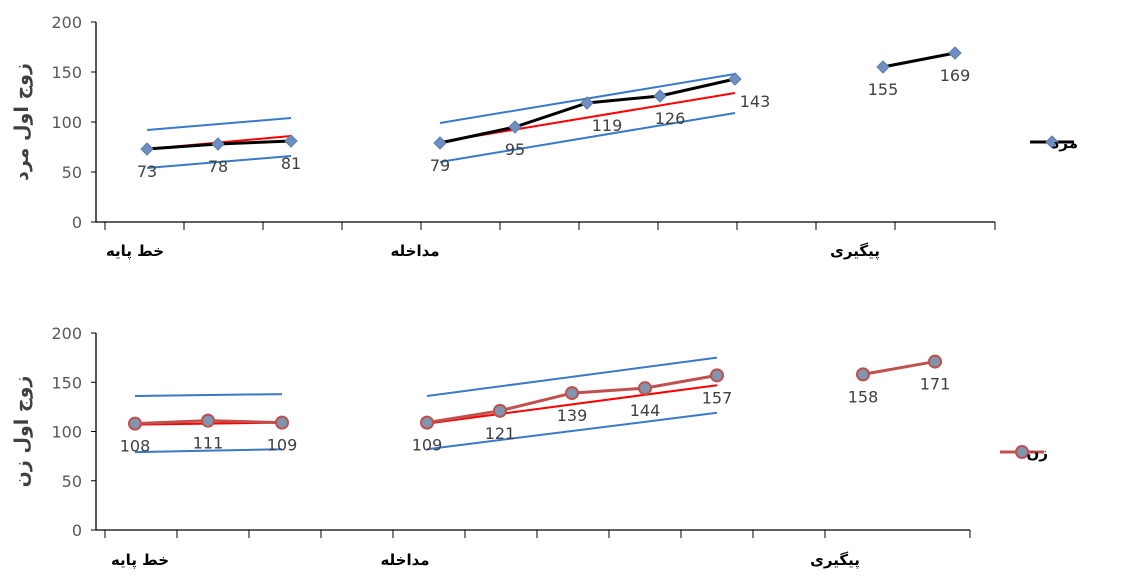 This screenshot has width=1121, height=580. I want to click on data-label: 144, so click(645, 410).